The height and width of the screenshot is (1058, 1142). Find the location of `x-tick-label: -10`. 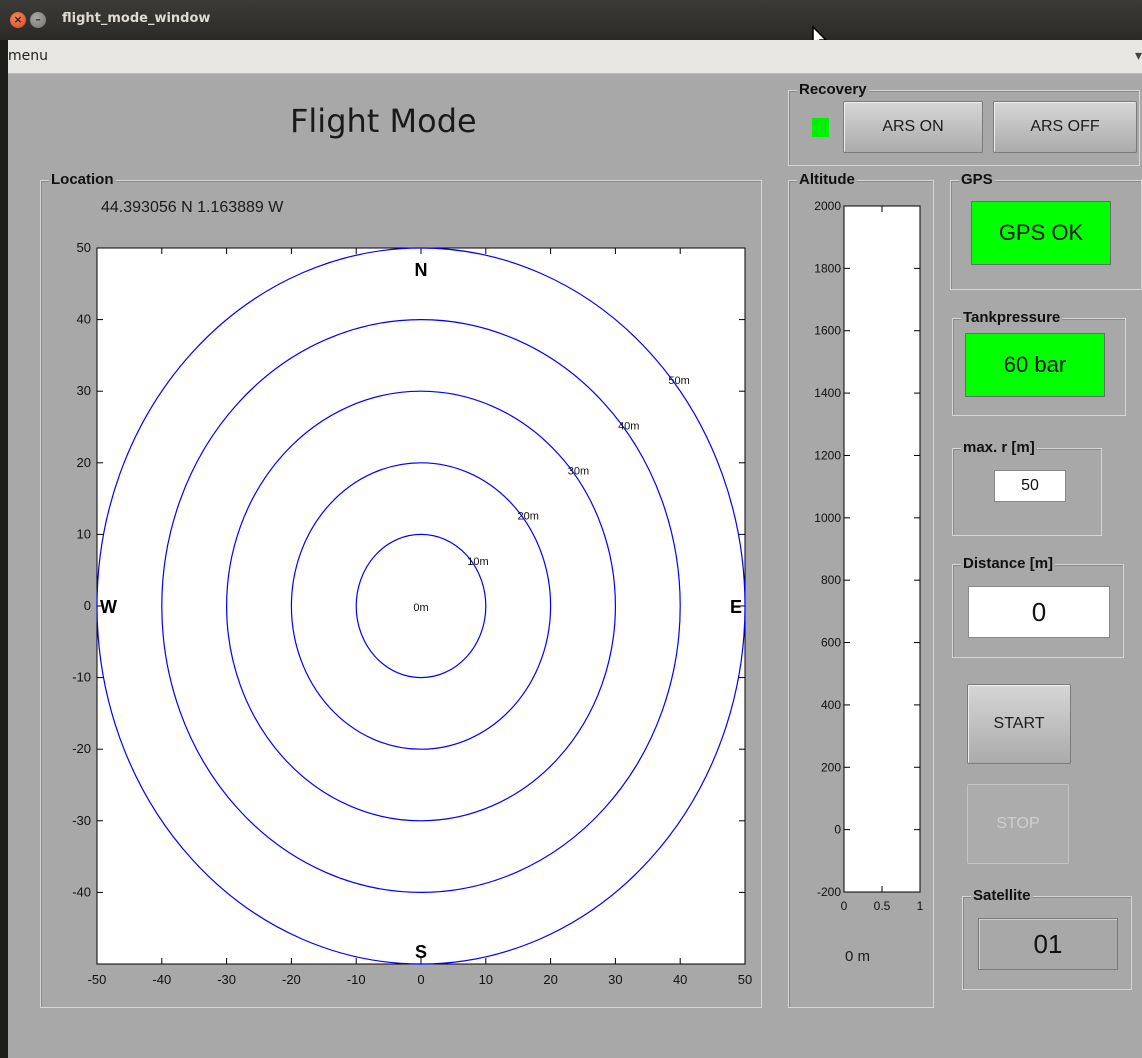

x-tick-label: -10 is located at coordinates (356, 979).